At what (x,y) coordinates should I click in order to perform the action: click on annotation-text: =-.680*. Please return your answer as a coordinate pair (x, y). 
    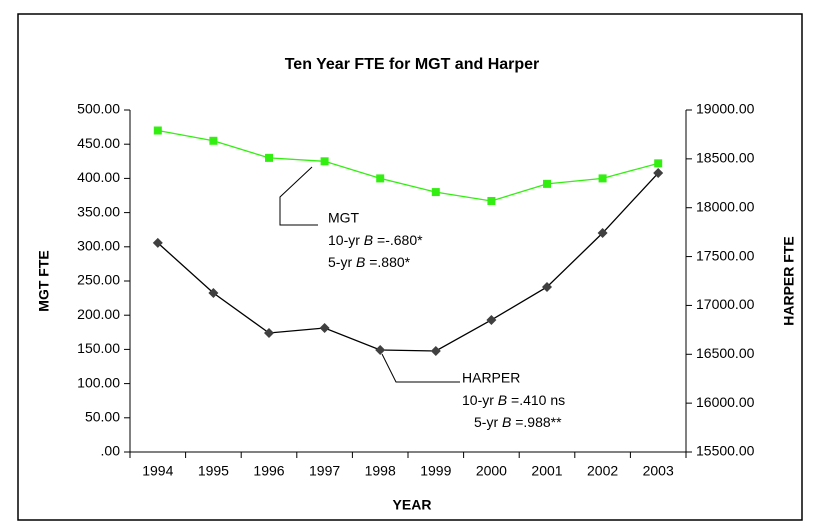
    Looking at the image, I should click on (398, 240).